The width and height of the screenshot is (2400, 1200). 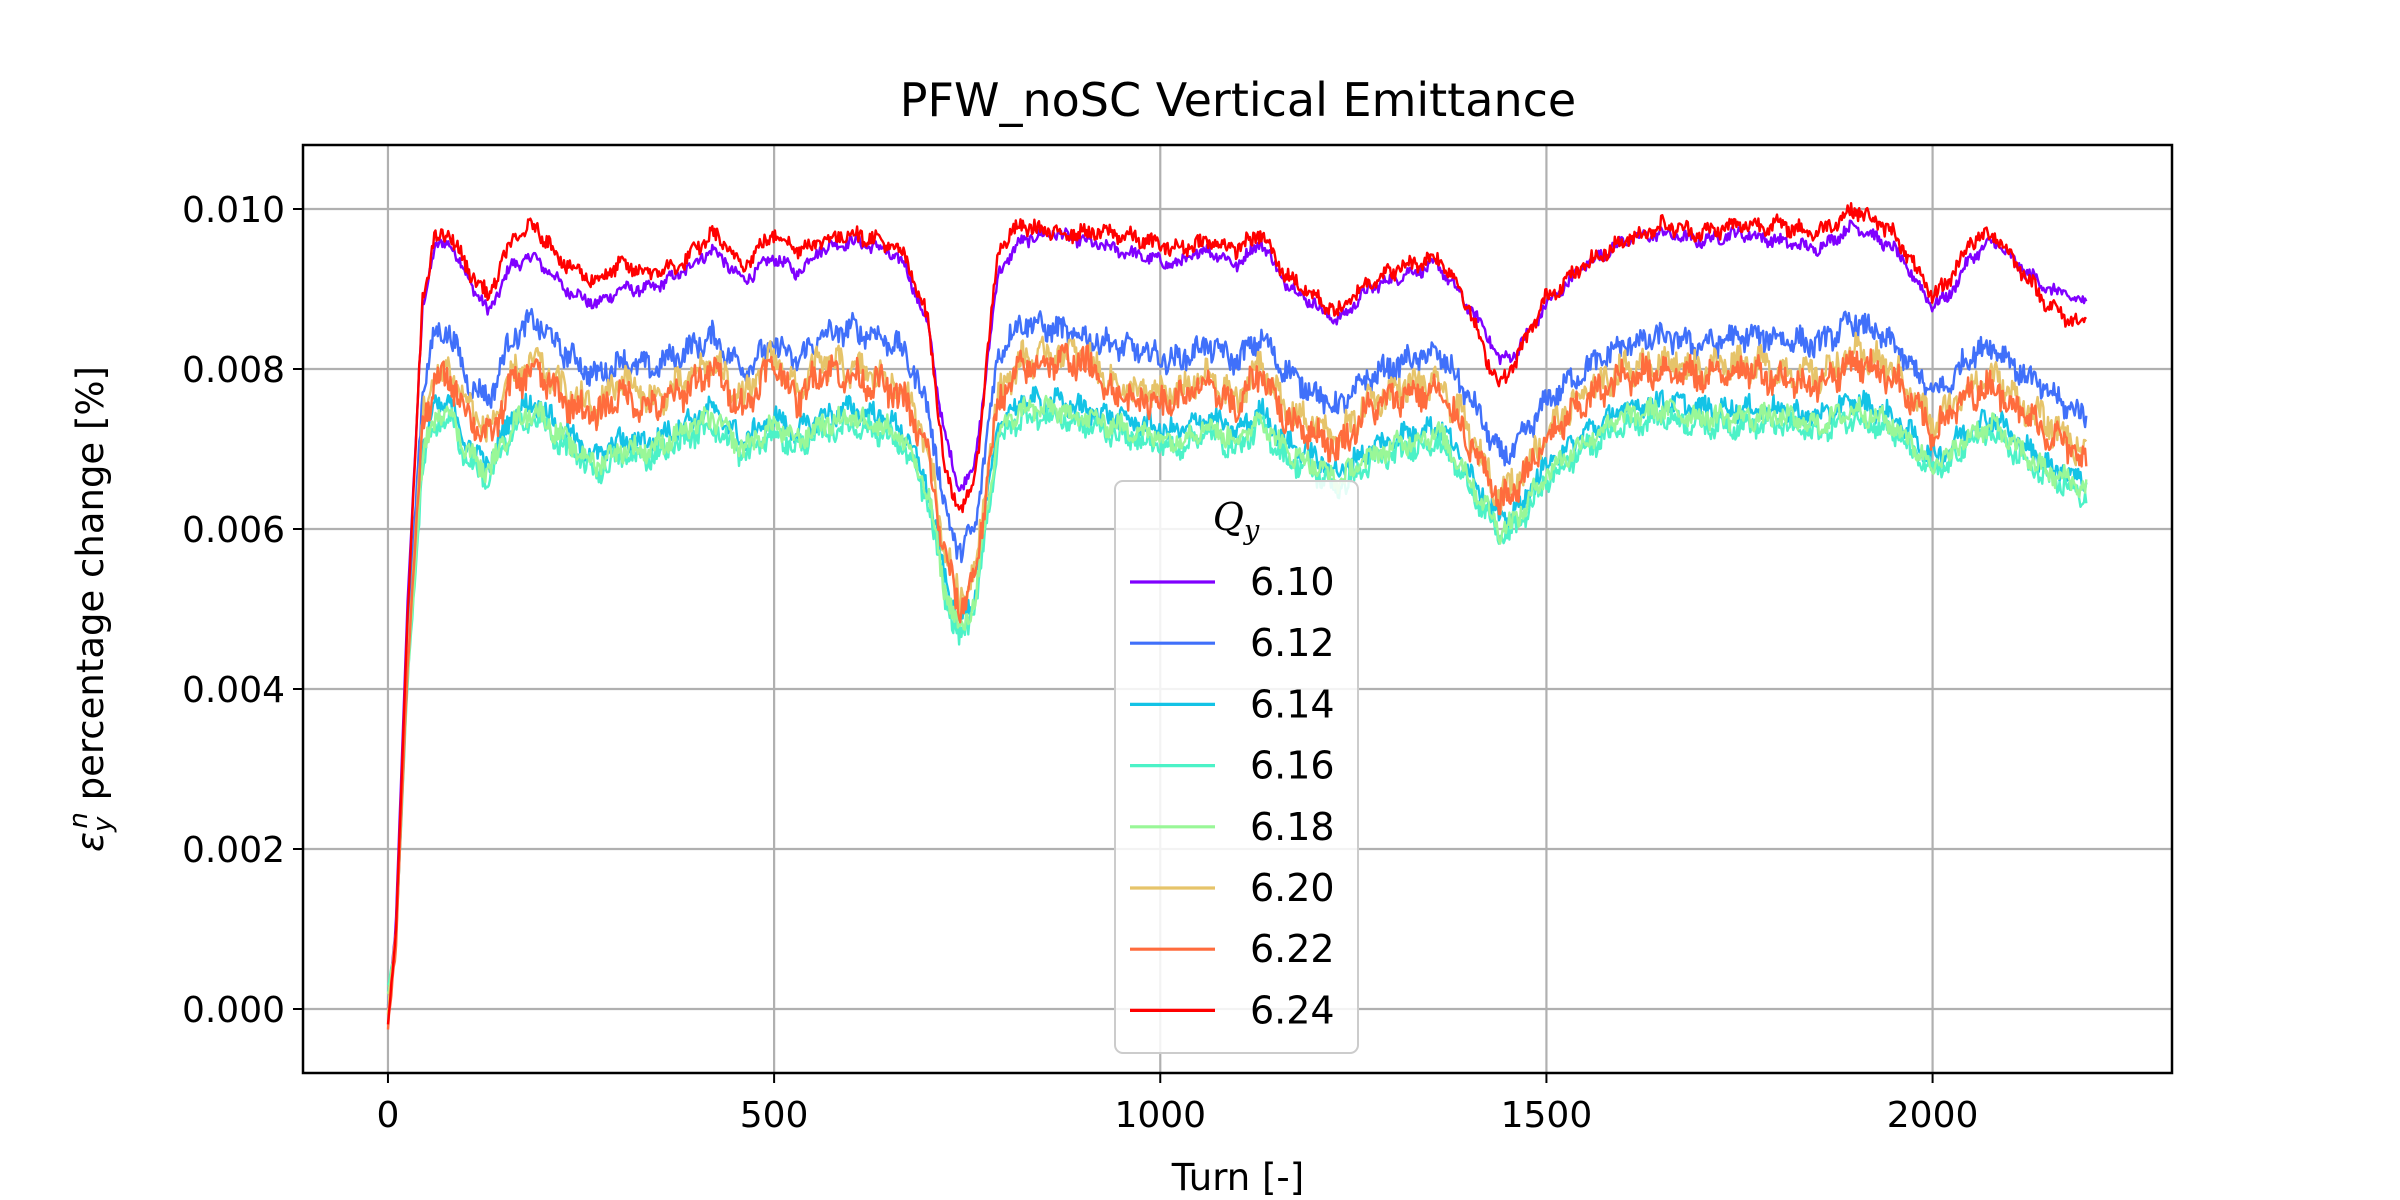 I want to click on y-tick-label: 0.006, so click(x=233, y=530).